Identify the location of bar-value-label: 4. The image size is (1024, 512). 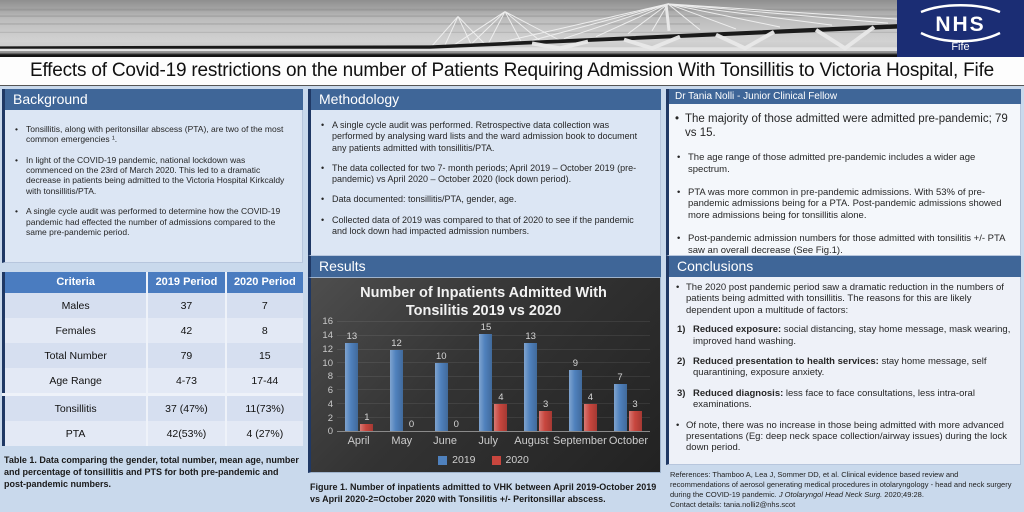
(590, 397).